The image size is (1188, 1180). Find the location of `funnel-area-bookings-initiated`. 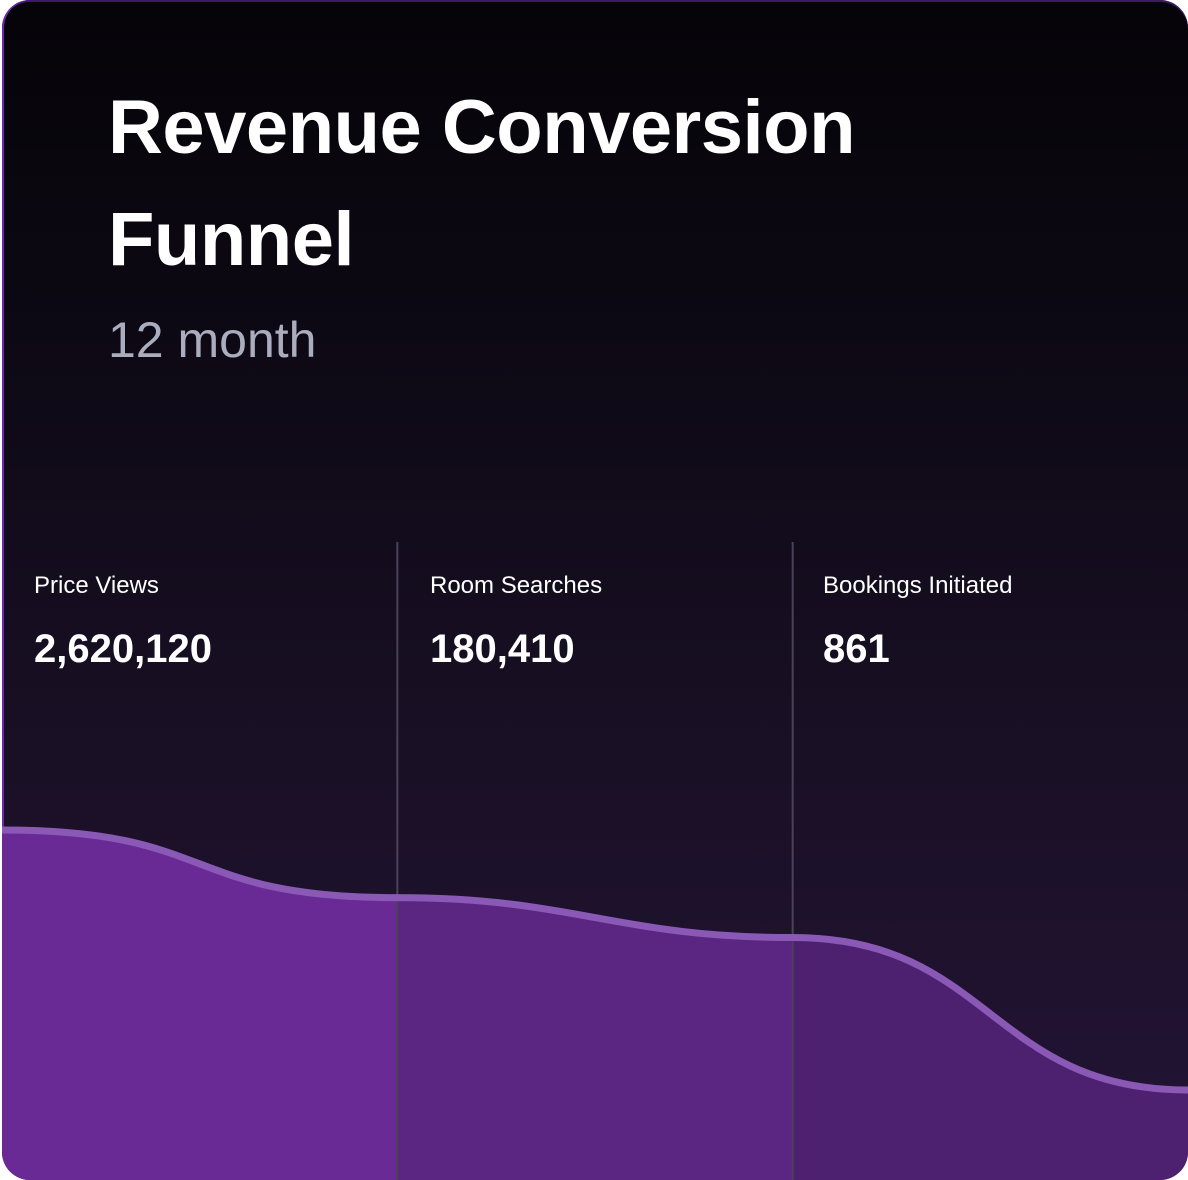

funnel-area-bookings-initiated is located at coordinates (990, 1058).